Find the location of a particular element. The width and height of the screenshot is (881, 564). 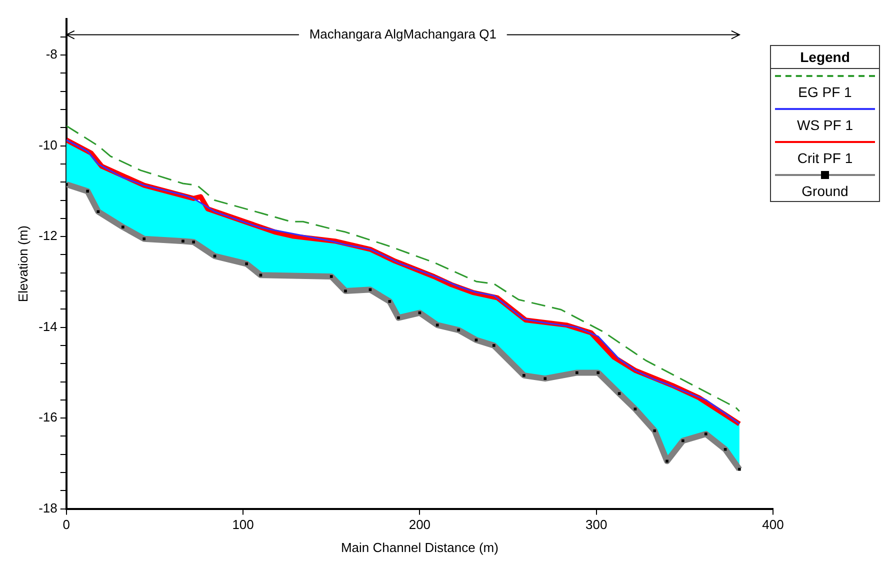

y-tick-label: -16 is located at coordinates (48, 417).